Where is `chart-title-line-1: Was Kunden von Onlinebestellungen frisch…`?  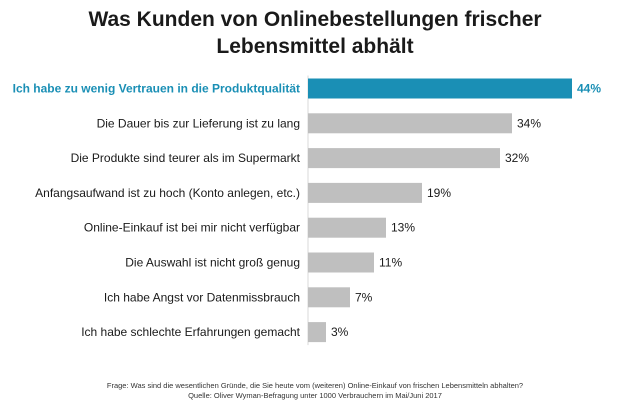 chart-title-line-1: Was Kunden von Onlinebestellungen frisch… is located at coordinates (315, 19).